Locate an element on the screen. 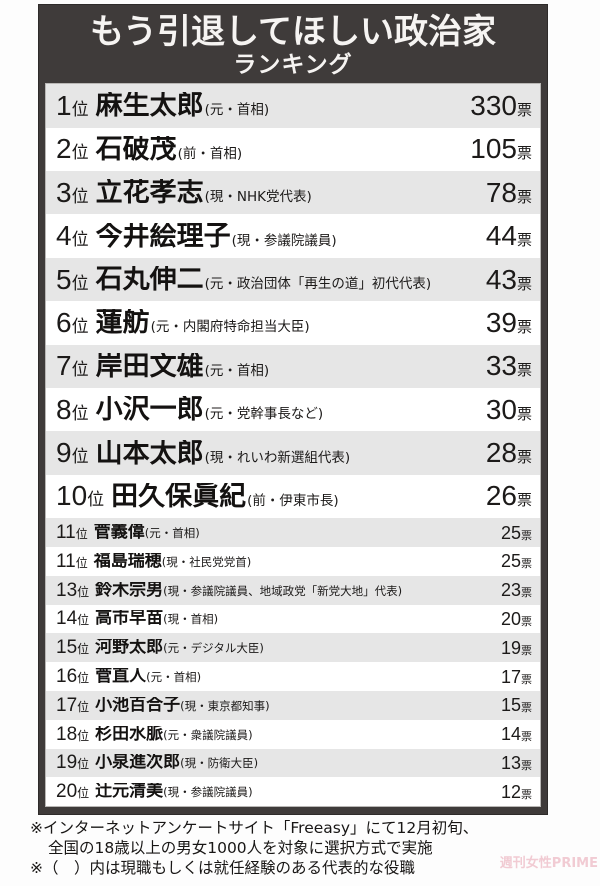 This screenshot has height=886, width=600. politician-role: (前・伊東市長) is located at coordinates (293, 500).